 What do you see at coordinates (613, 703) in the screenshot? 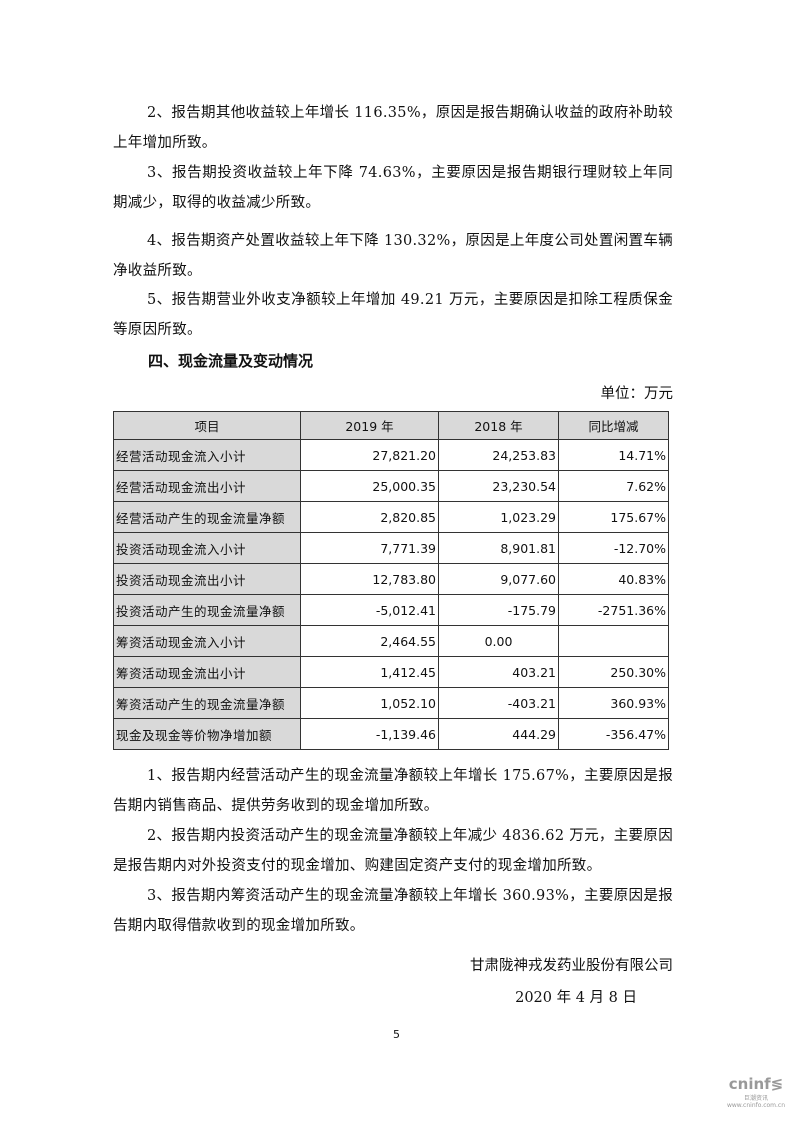
I see `table-cell: 360.93%` at bounding box center [613, 703].